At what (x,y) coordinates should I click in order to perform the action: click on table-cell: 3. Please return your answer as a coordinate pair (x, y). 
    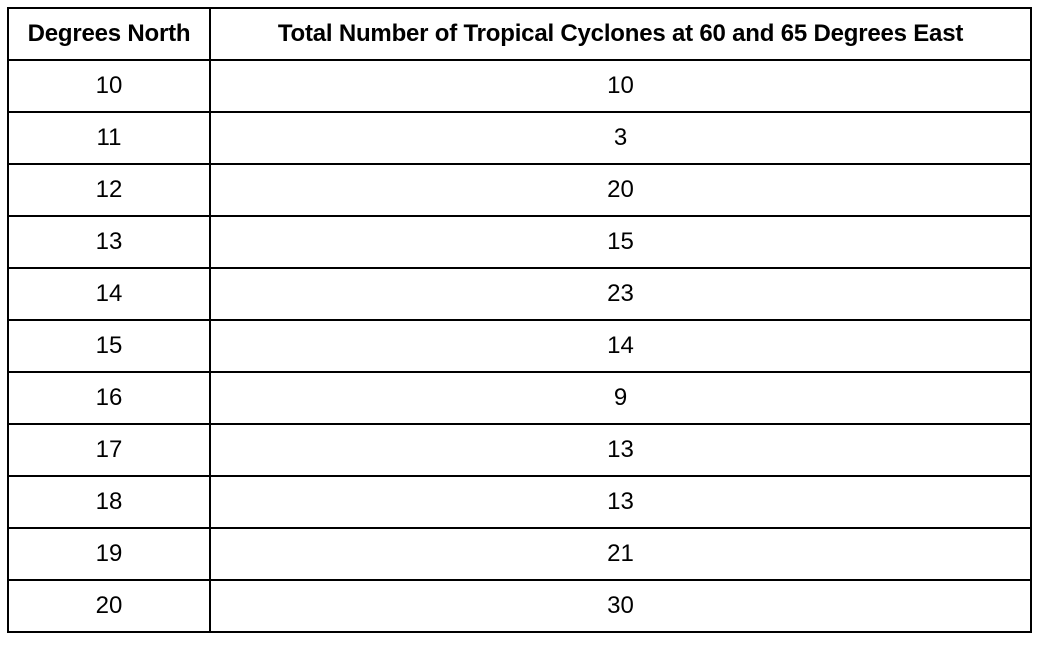
    Looking at the image, I should click on (620, 138).